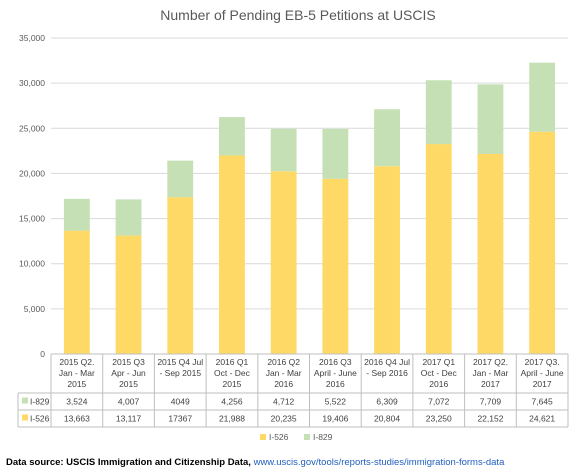 This screenshot has width=576, height=476. What do you see at coordinates (232, 419) in the screenshot?
I see `table-cell: 21,988` at bounding box center [232, 419].